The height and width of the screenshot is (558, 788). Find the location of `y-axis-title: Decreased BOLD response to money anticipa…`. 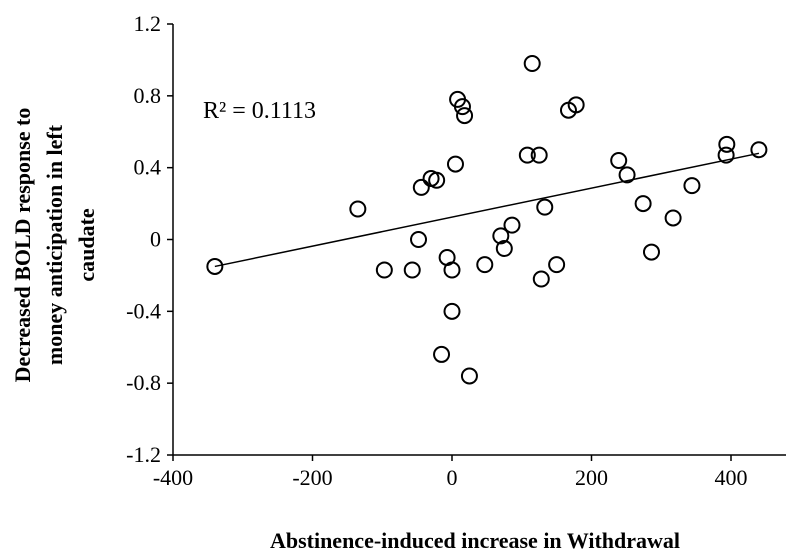

y-axis-title: Decreased BOLD response to money anticipa… is located at coordinates (54, 245).